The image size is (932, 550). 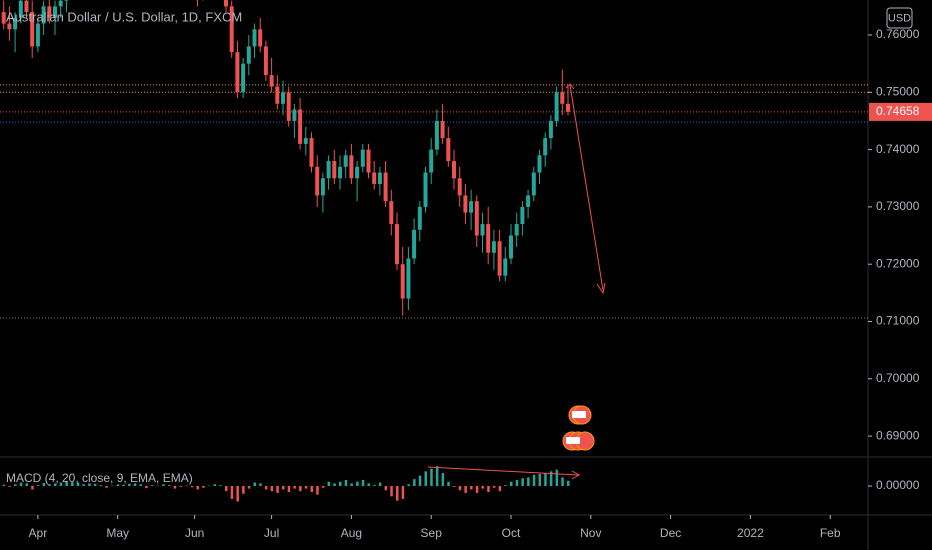 I want to click on currency: USD, so click(x=899, y=18).